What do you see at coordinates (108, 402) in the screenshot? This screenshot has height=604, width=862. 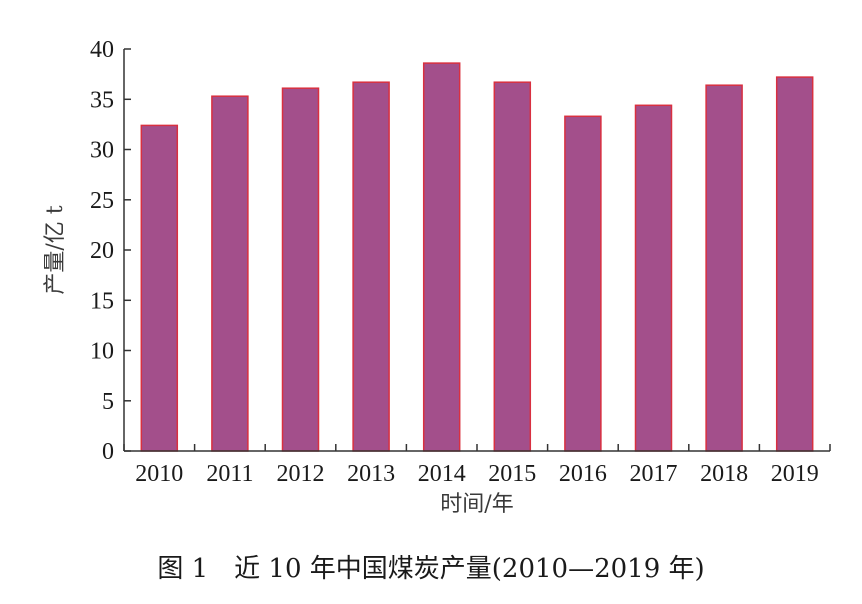 I see `y-tick-label-5: 5` at bounding box center [108, 402].